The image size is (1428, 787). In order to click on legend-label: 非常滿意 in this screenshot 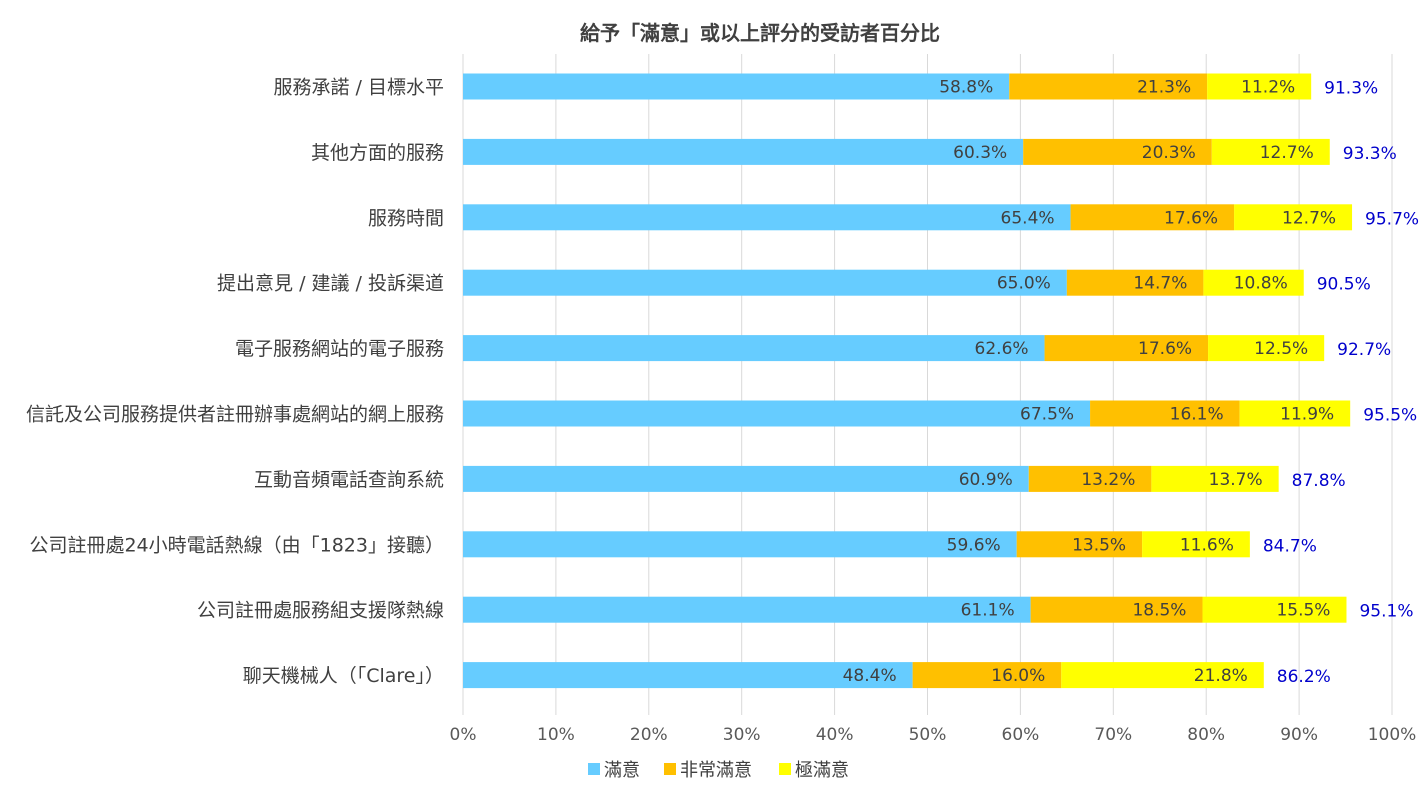, I will do `click(716, 770)`.